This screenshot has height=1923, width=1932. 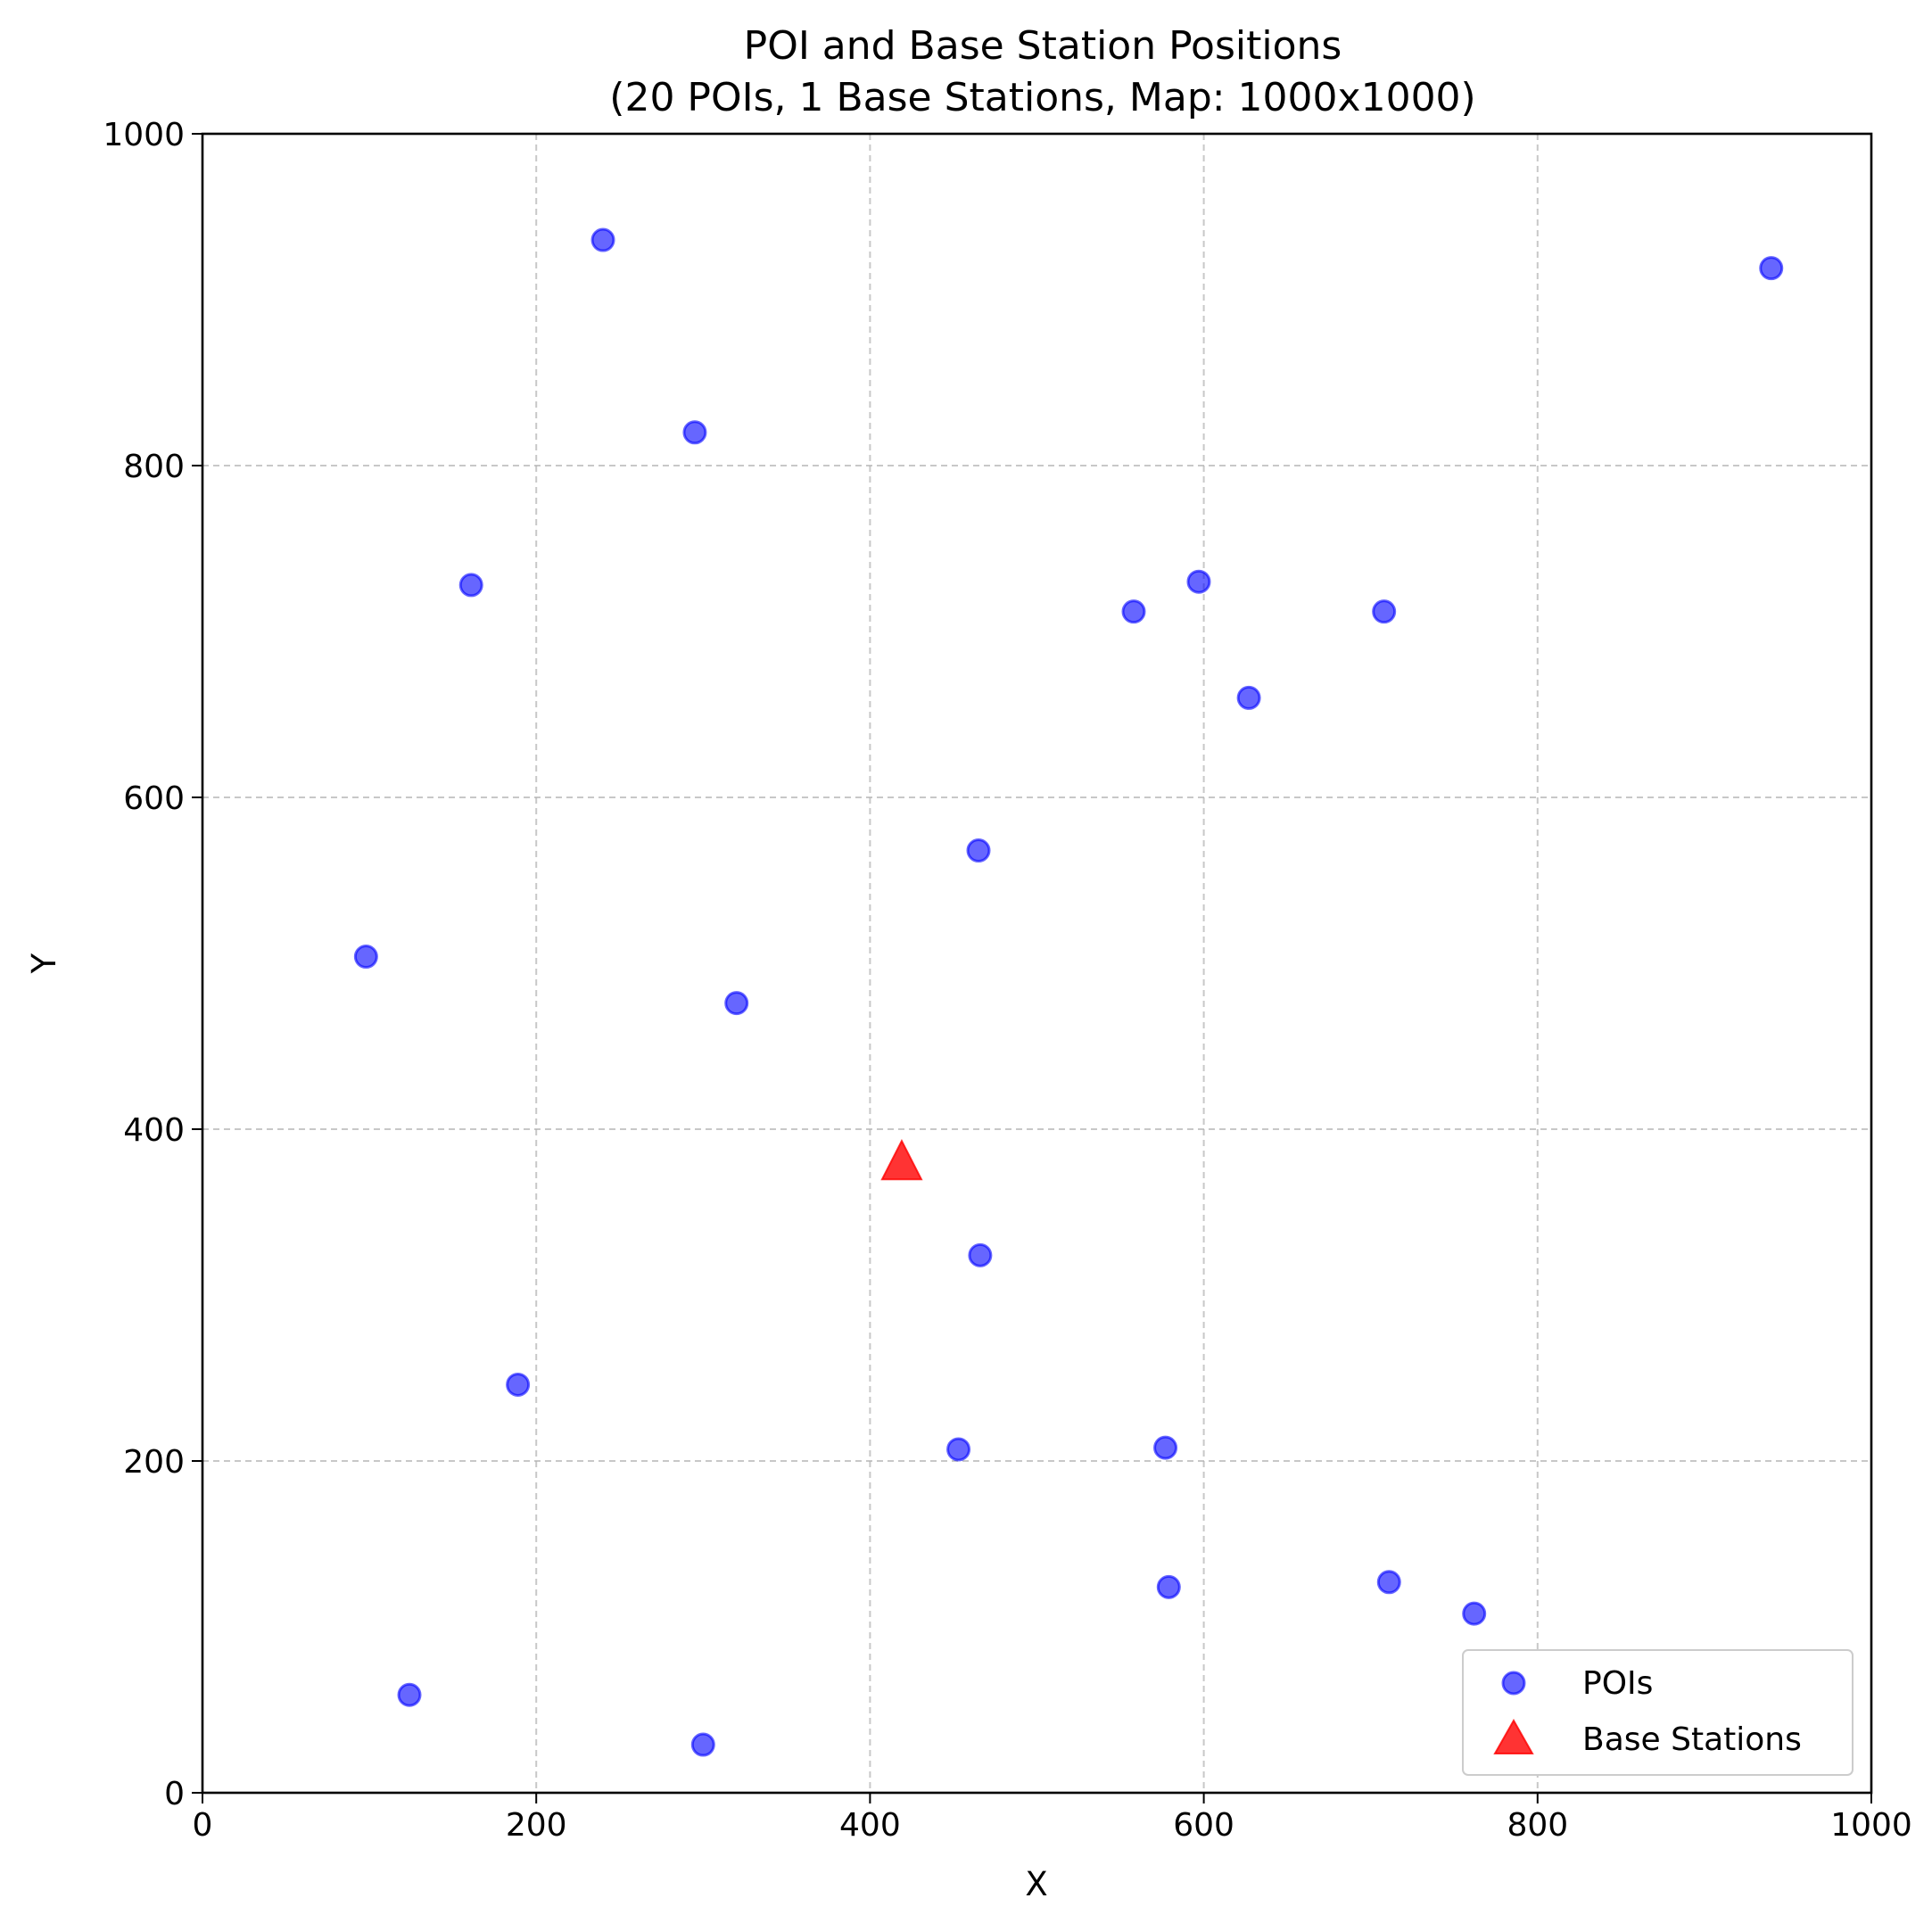 I want to click on y-tick-label: 400, so click(x=154, y=1130).